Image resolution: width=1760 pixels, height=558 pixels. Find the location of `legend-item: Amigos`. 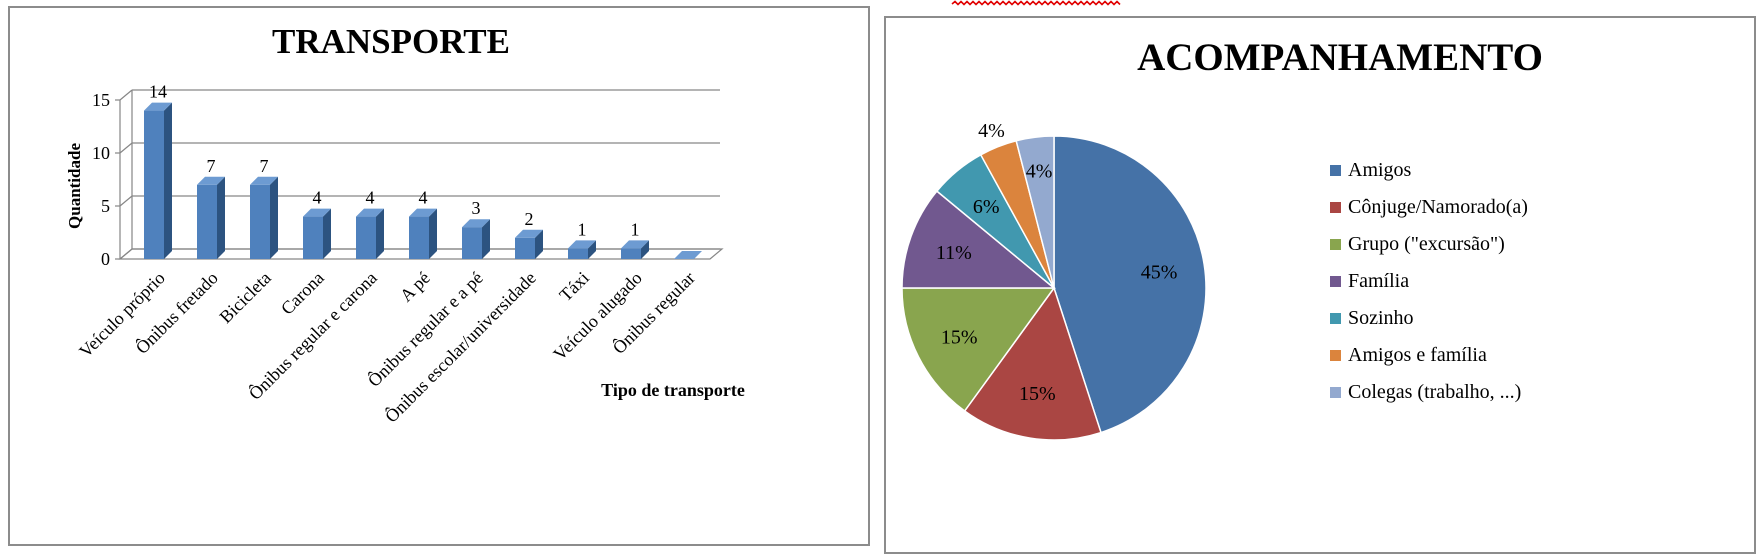

legend-item: Amigos is located at coordinates (1371, 170).